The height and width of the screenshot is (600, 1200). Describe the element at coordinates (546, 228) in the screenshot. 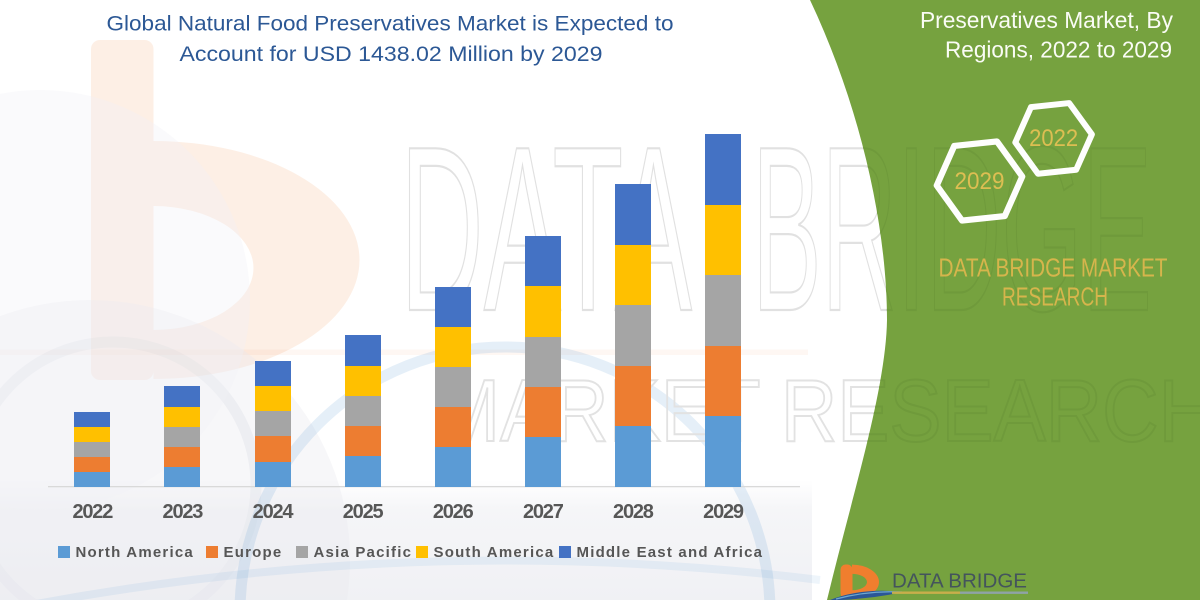

I see `svg-text: DATA` at that location.